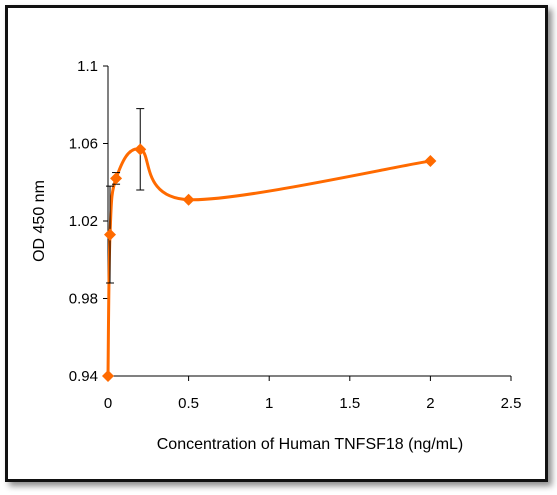 The width and height of the screenshot is (557, 495). I want to click on y-tick-label: 0.94, so click(83, 376).